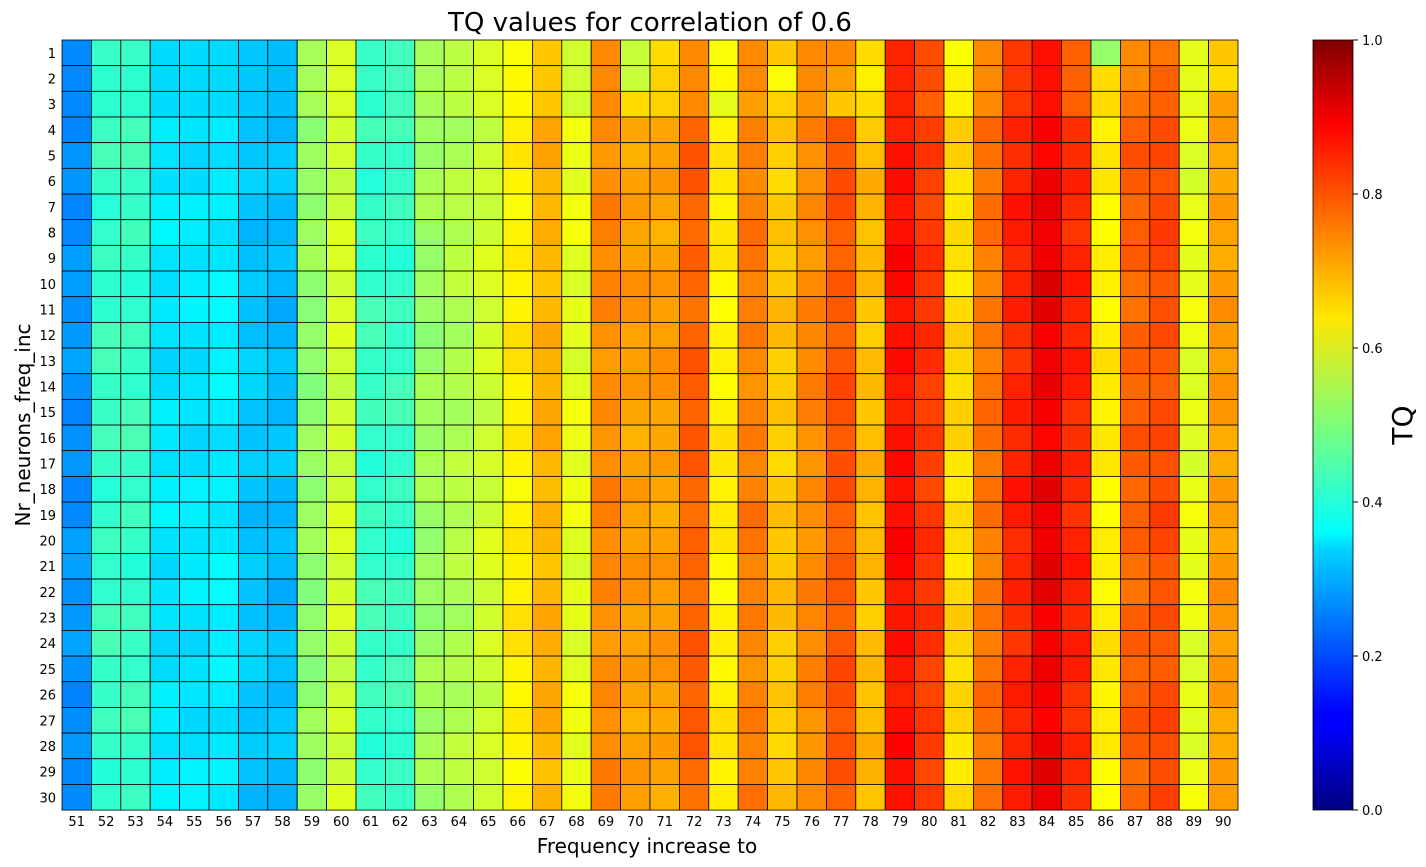  Describe the element at coordinates (1372, 41) in the screenshot. I see `colorbar-tick-label: 1.0` at that location.